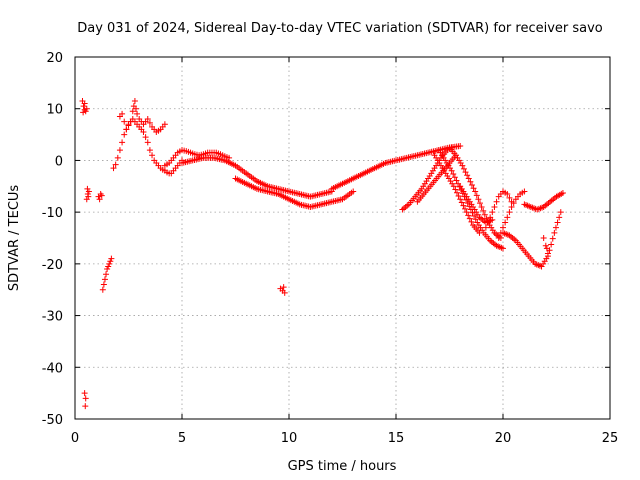  What do you see at coordinates (396, 438) in the screenshot?
I see `x-tick-label: 15` at bounding box center [396, 438].